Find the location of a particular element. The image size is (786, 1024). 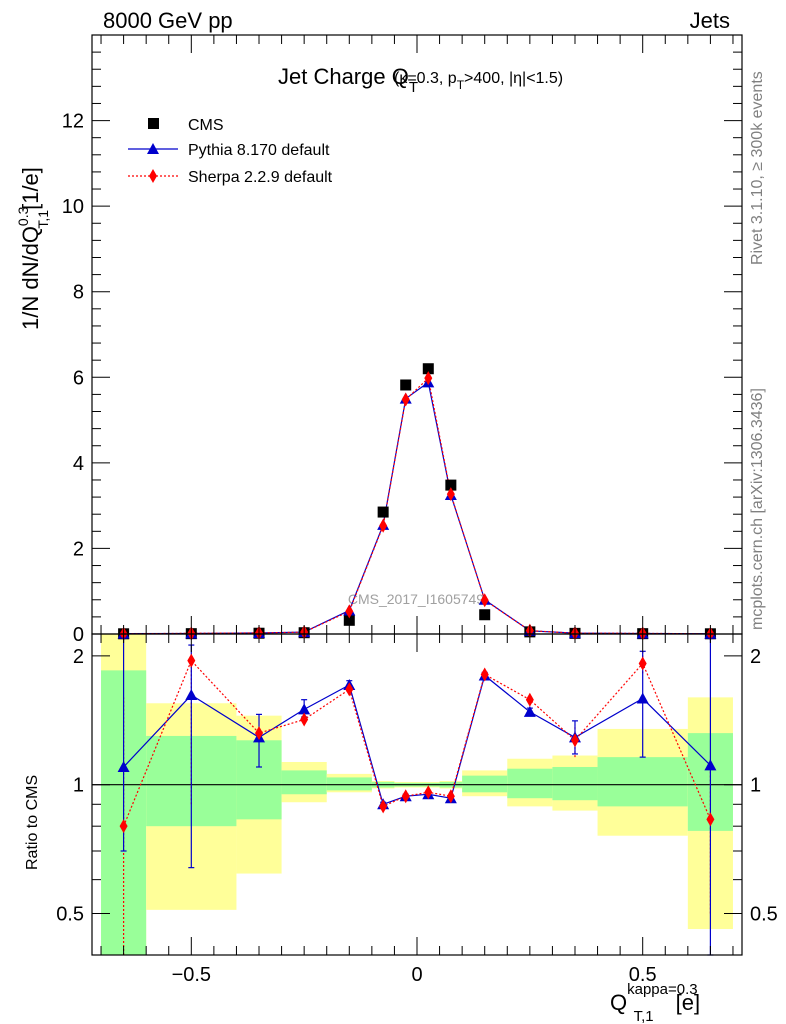

legend-marker-pythia is located at coordinates (153, 148).